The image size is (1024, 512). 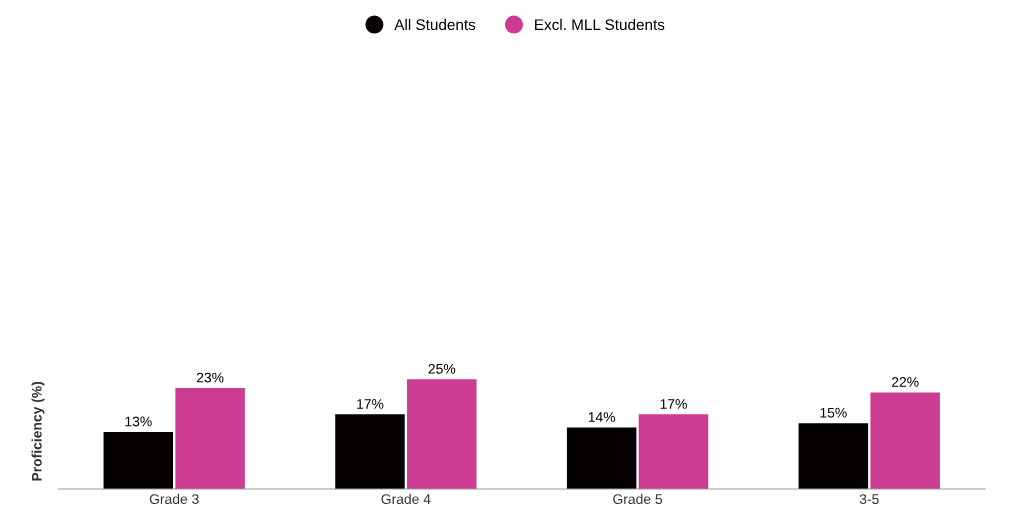 I want to click on legend-label: All Students, so click(x=435, y=24).